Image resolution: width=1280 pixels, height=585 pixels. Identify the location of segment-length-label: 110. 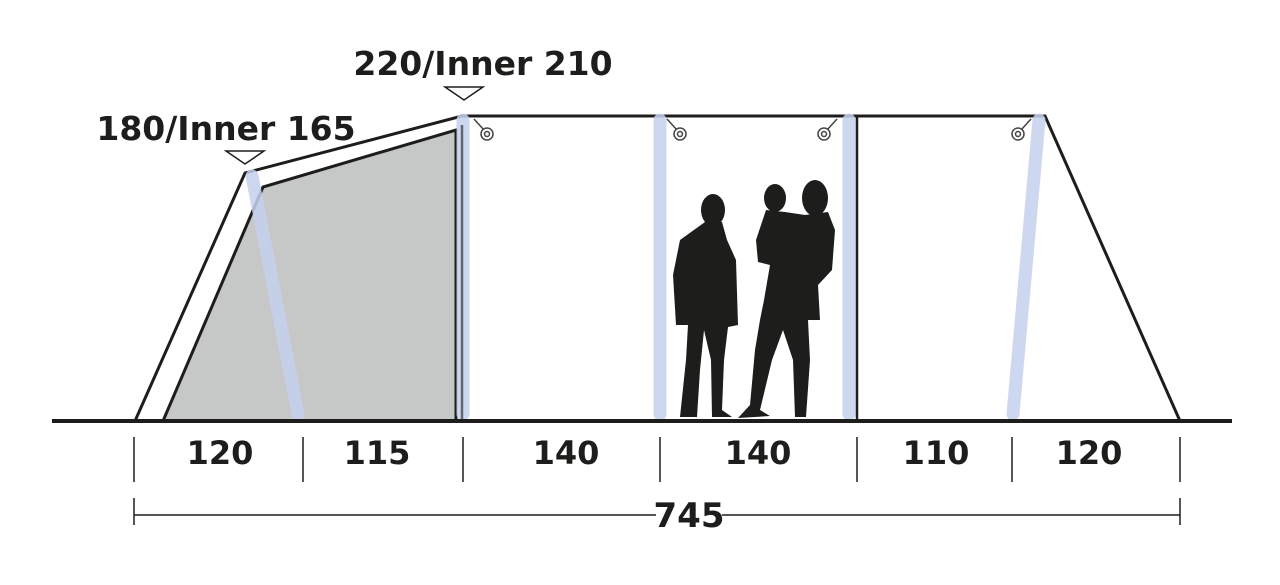
(936, 453).